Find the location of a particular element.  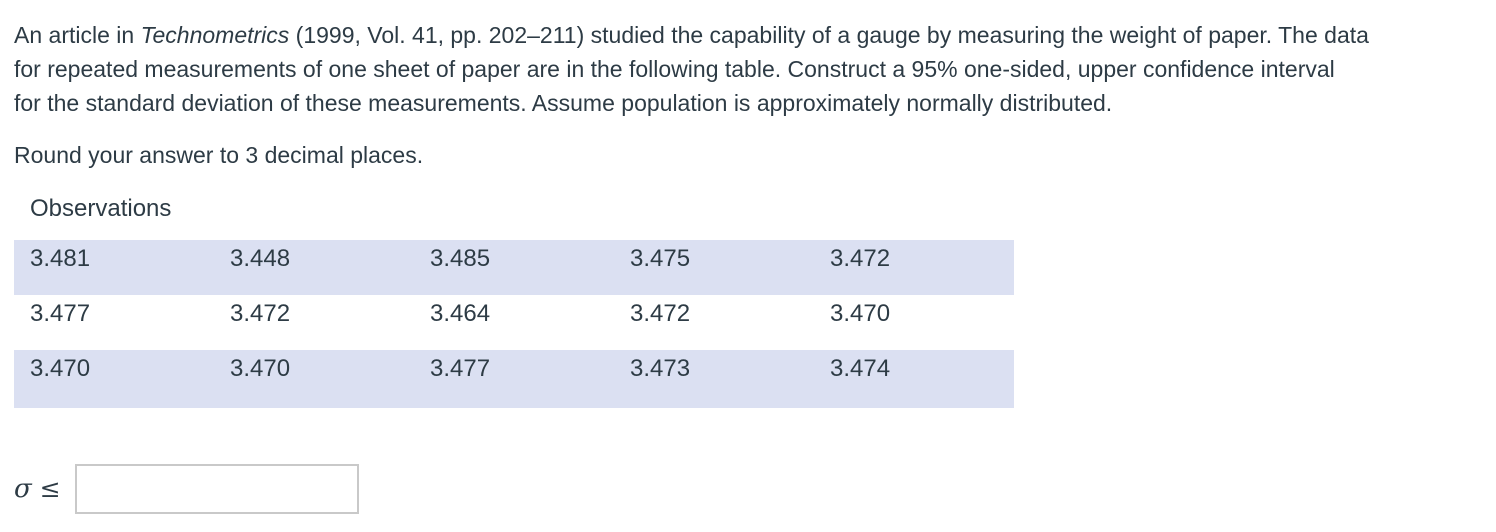

table-row: 3.470 3.470 3.477 3.473 3.474 is located at coordinates (514, 379).